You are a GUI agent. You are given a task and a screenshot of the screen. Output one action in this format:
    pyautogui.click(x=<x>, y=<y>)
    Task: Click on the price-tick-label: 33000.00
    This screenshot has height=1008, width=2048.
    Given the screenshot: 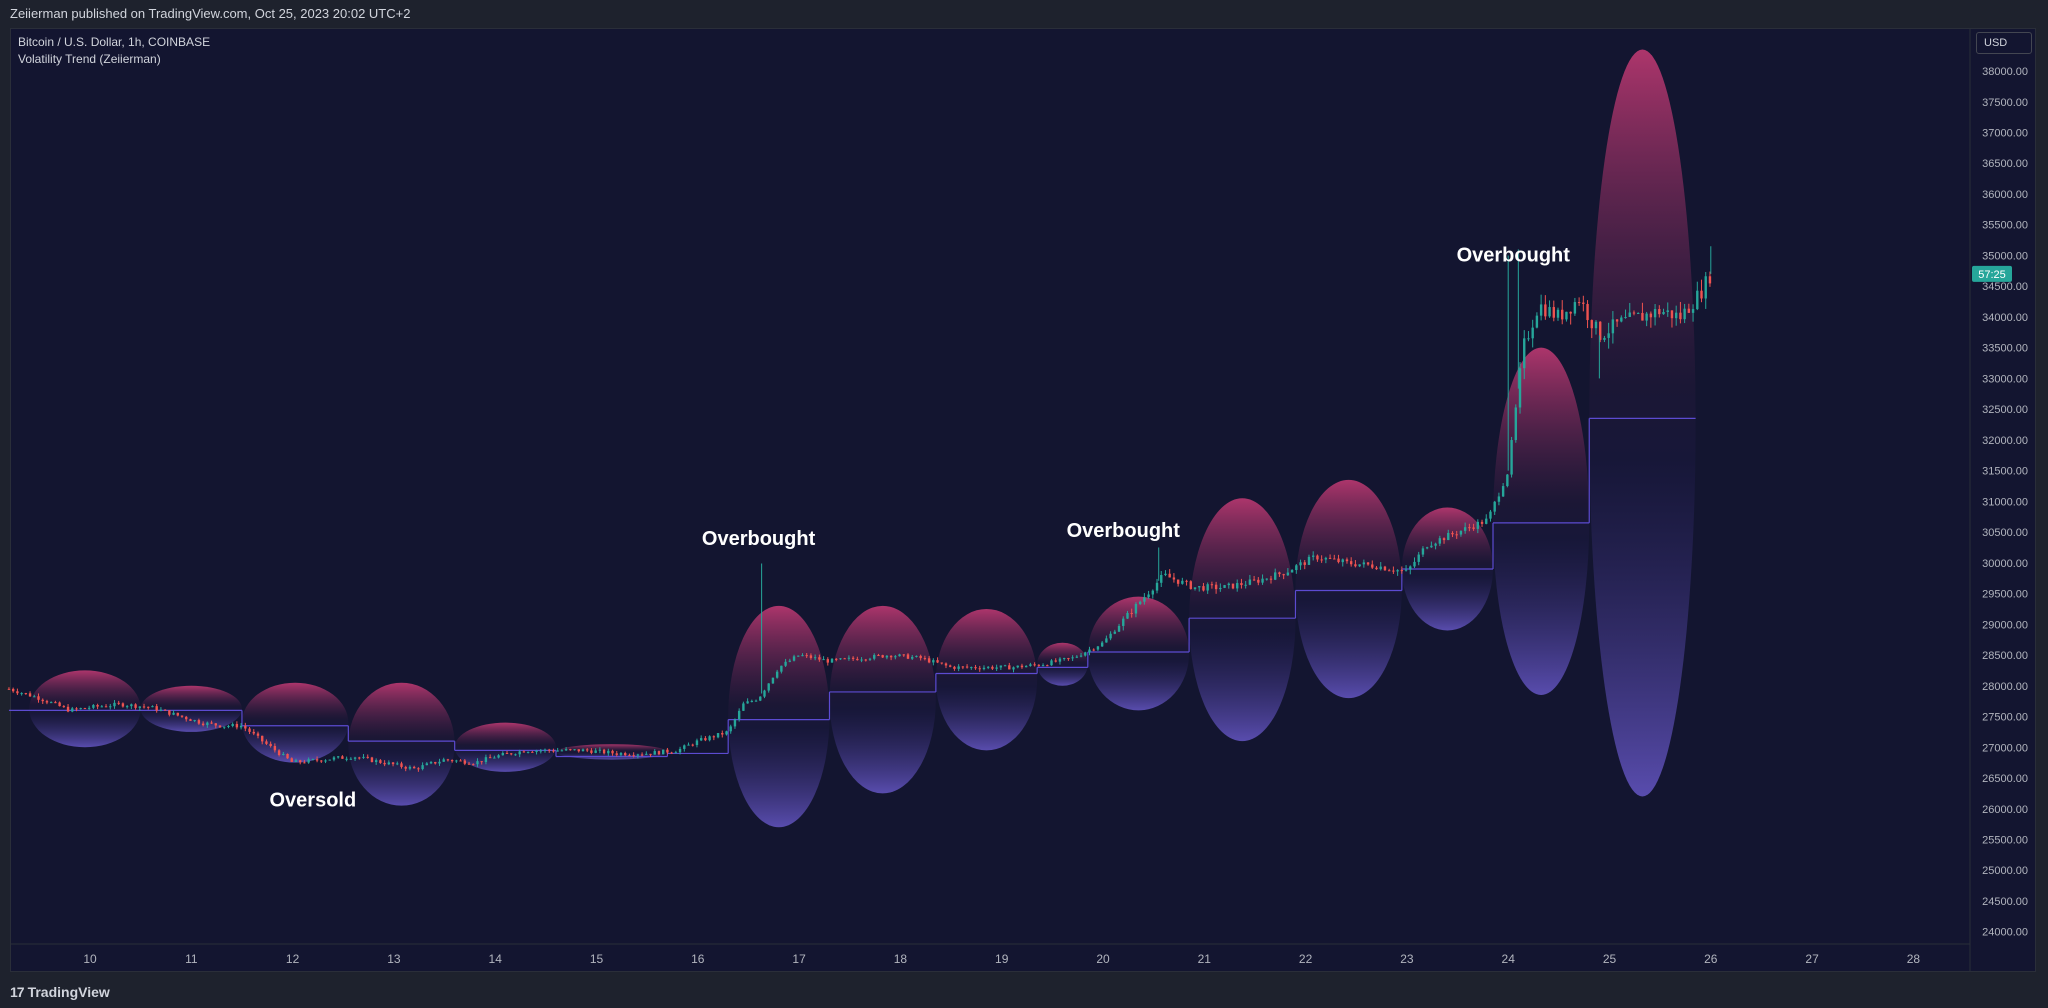 What is the action you would take?
    pyautogui.click(x=2005, y=379)
    